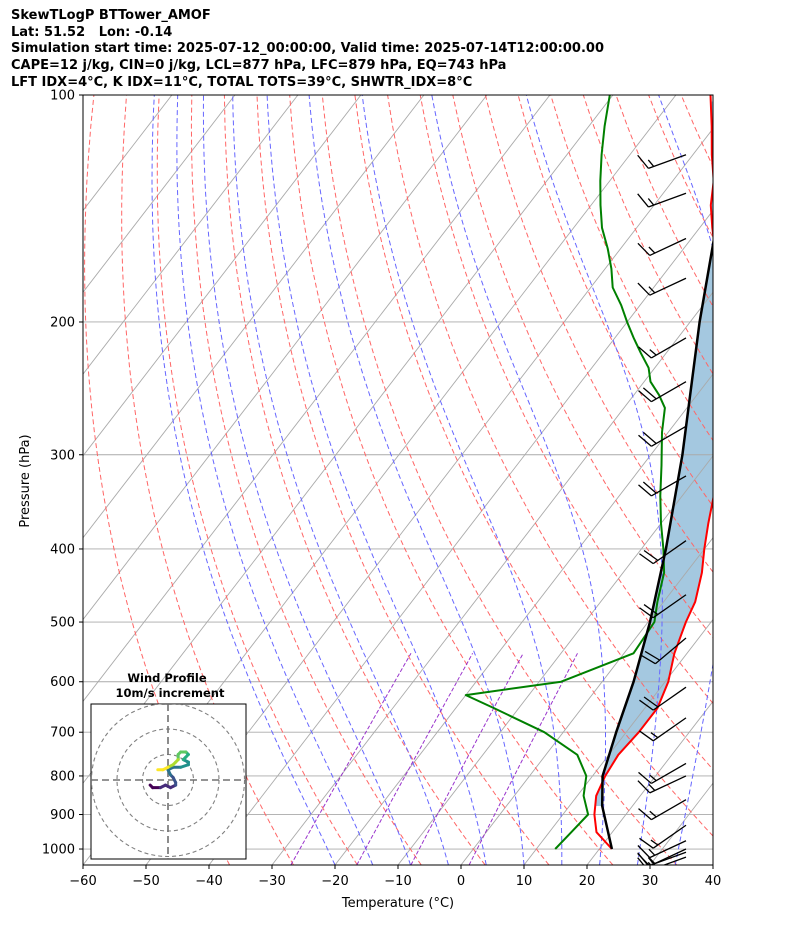  What do you see at coordinates (62, 623) in the screenshot?
I see `y-tick-label: 500` at bounding box center [62, 623].